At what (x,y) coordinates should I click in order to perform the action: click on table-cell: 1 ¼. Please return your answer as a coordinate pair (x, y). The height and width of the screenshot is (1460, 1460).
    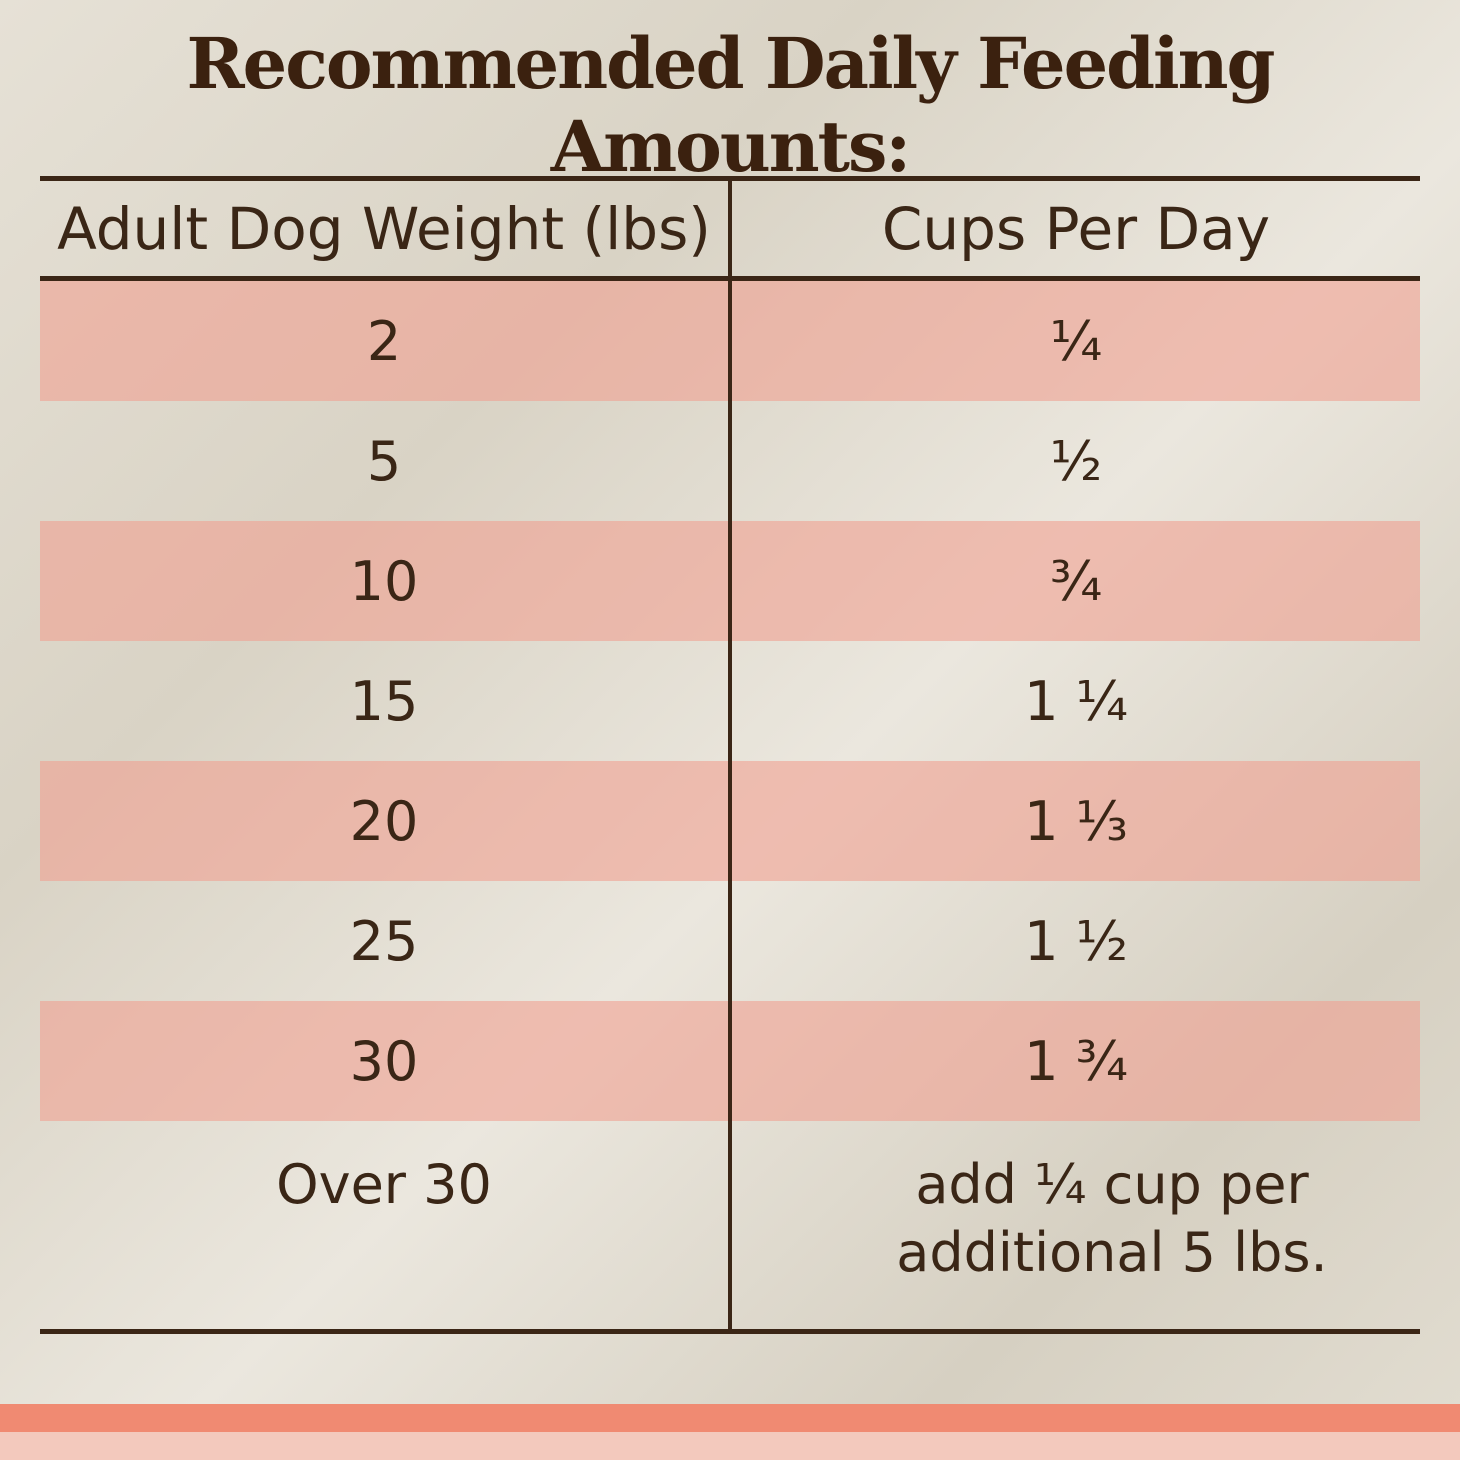
    Looking at the image, I should click on (1076, 701).